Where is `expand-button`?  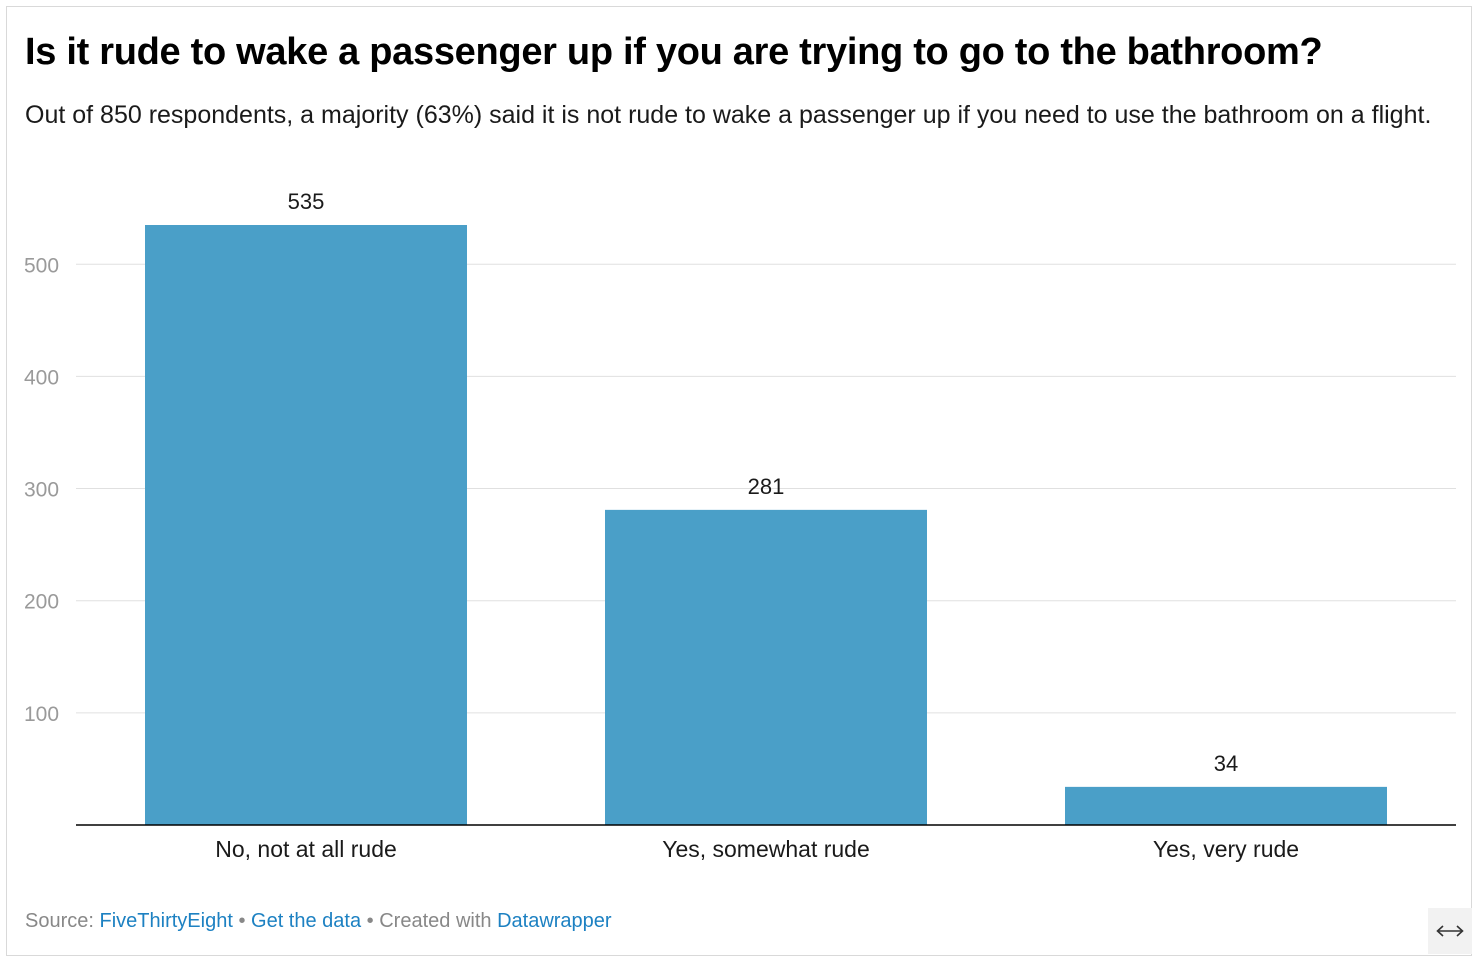
expand-button is located at coordinates (1450, 931).